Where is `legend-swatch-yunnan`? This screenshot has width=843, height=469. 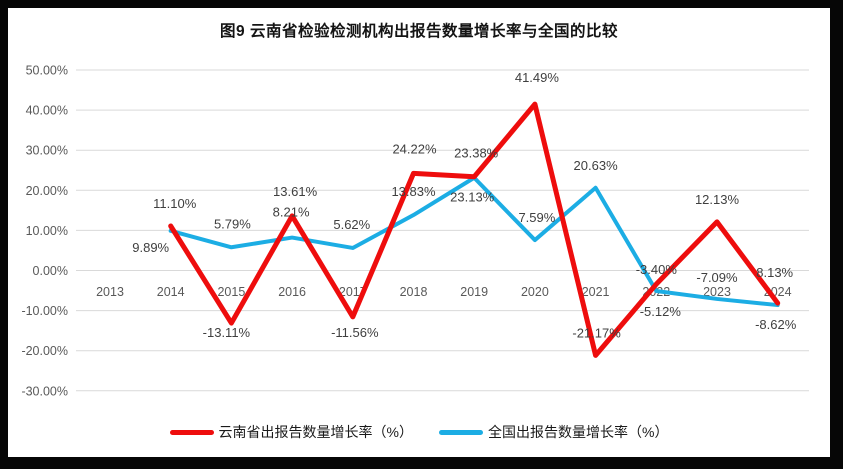
legend-swatch-yunnan is located at coordinates (191, 432).